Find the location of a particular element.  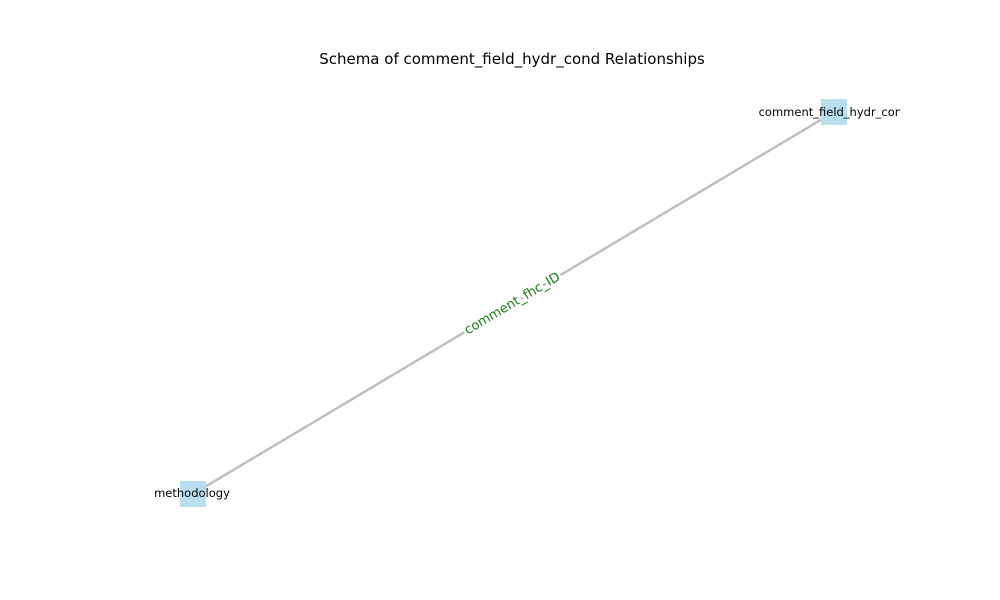

edge-label-comment-fhc-id: comment_fhc_ID is located at coordinates (512, 304).